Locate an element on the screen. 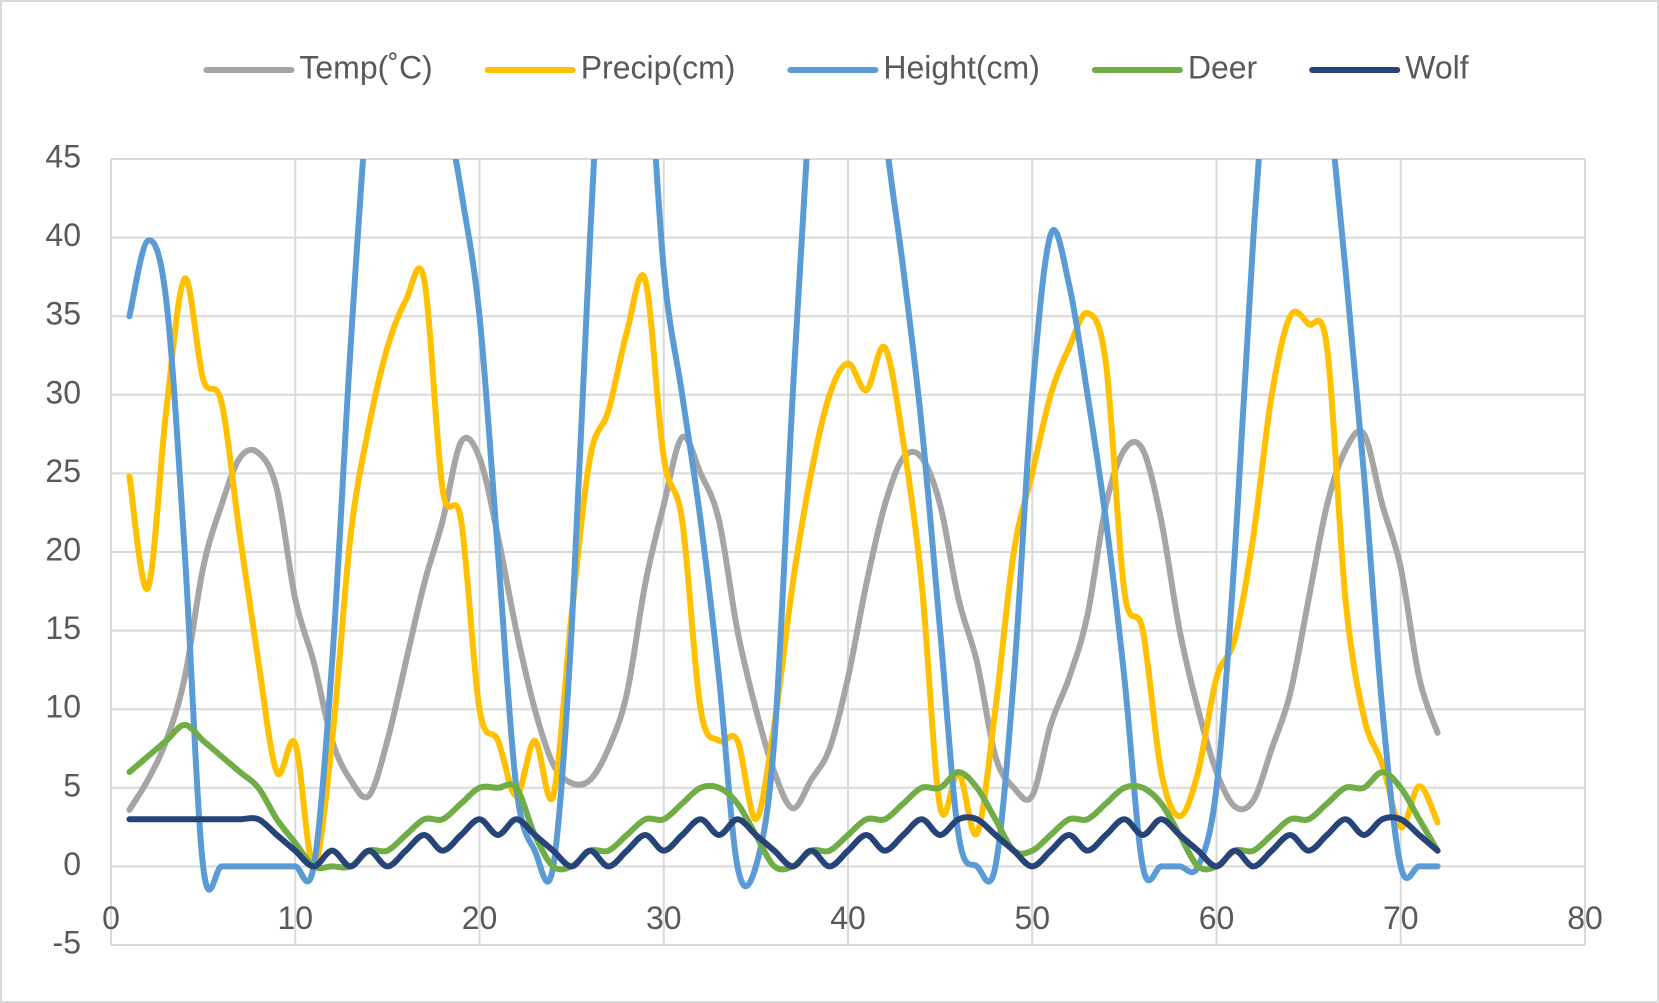 Image resolution: width=1659 pixels, height=1003 pixels. y-tick-label: 10 is located at coordinates (63, 707).